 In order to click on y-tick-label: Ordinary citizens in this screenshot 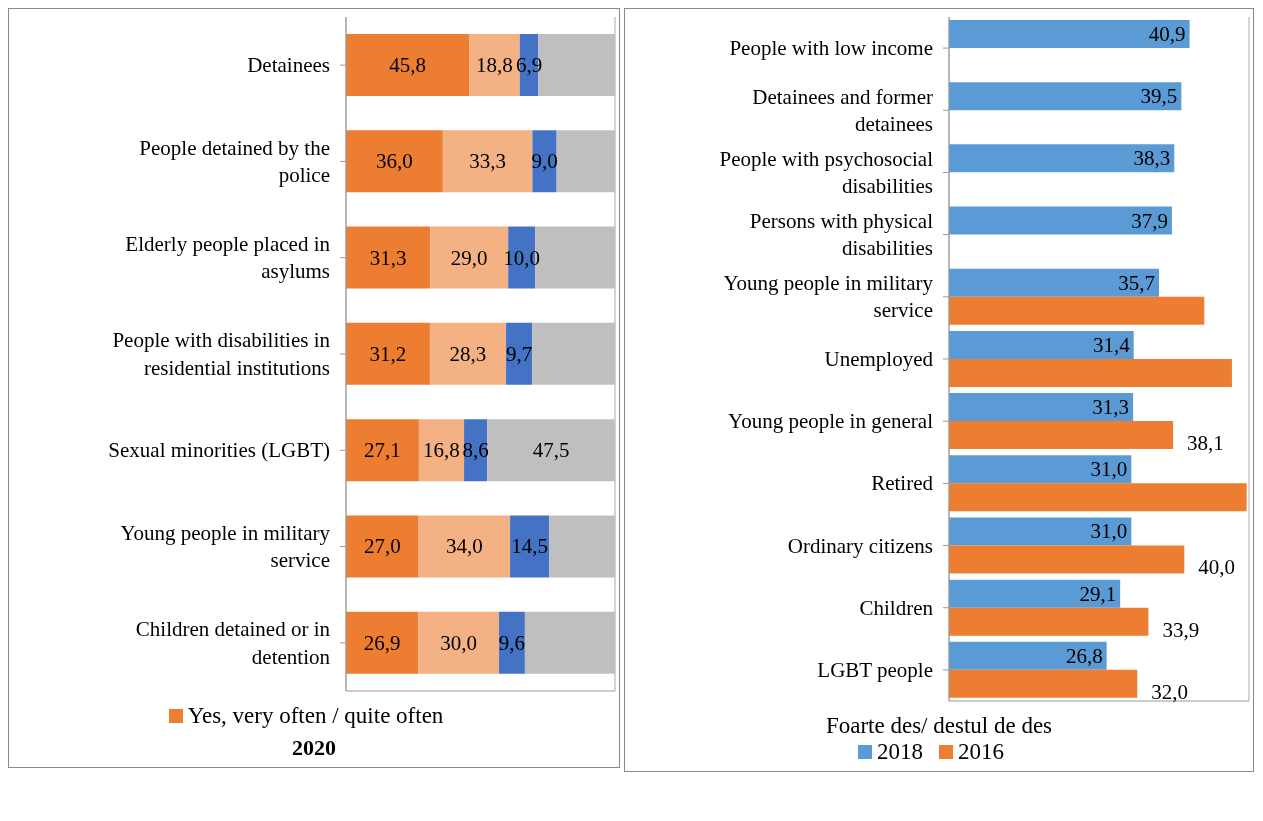, I will do `click(860, 545)`.